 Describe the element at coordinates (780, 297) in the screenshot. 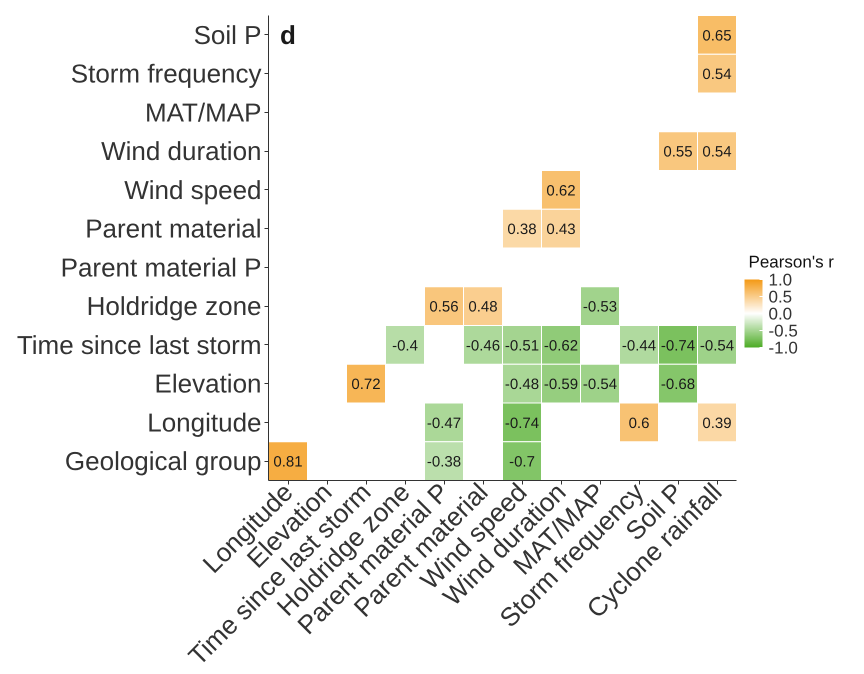

I see `color-bar-label: 0.5` at that location.